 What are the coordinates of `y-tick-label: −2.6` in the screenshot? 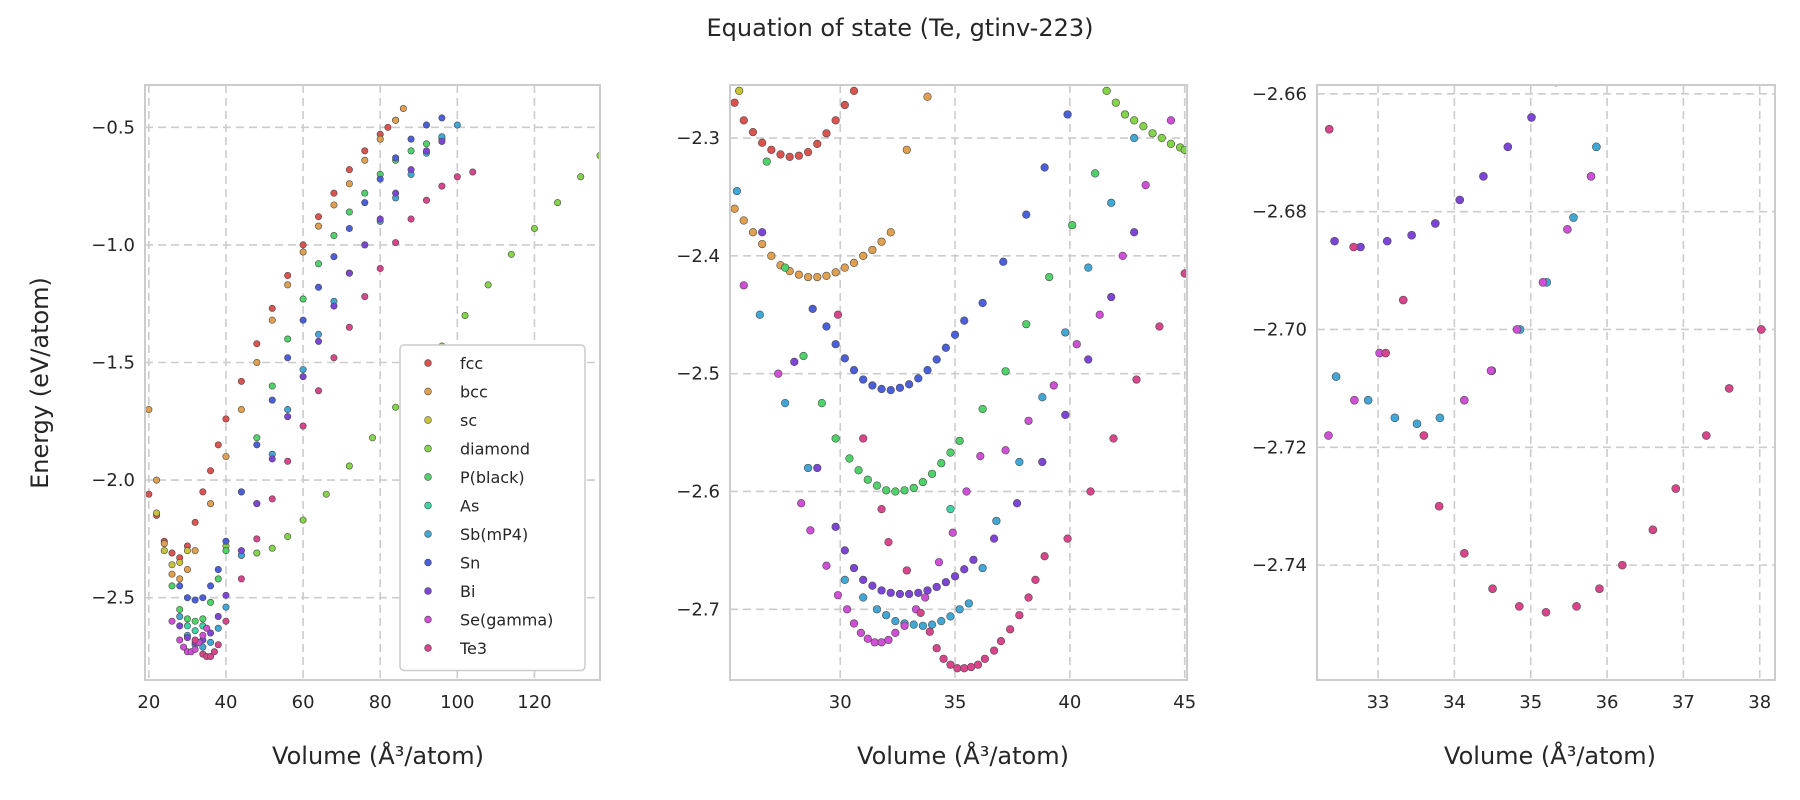 It's located at (698, 491).